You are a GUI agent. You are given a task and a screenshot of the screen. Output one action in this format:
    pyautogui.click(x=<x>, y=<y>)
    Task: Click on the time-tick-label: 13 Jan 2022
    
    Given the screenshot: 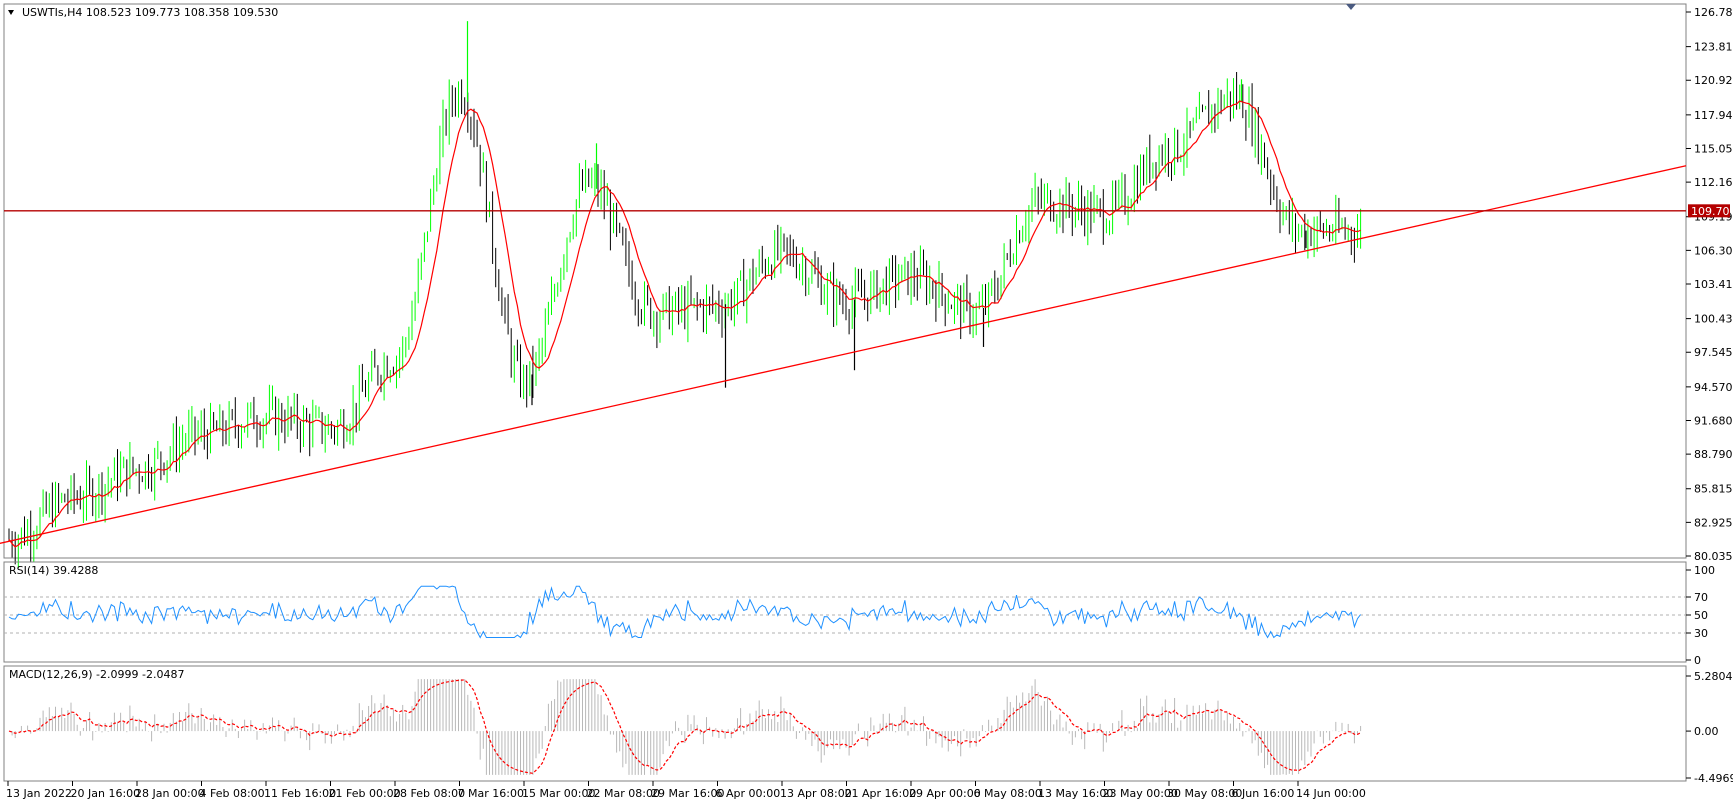 What is the action you would take?
    pyautogui.click(x=39, y=793)
    